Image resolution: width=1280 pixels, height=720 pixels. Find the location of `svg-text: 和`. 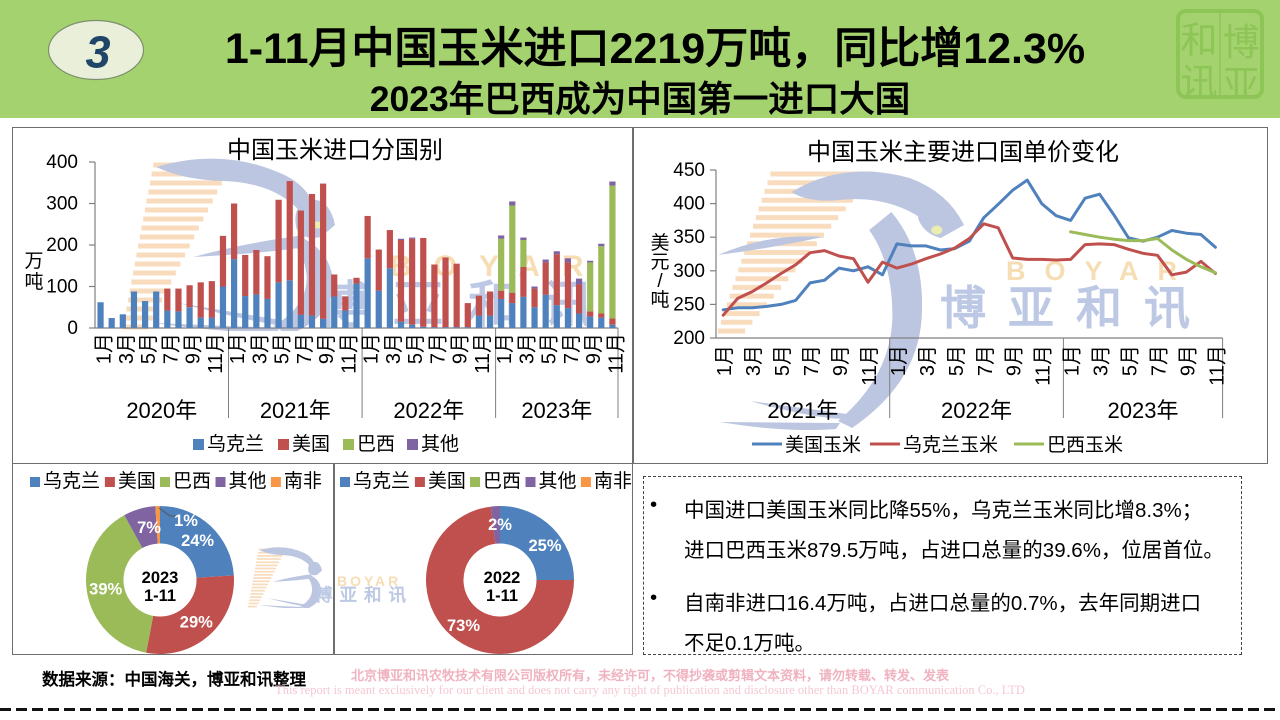

svg-text: 和 is located at coordinates (1199, 40).